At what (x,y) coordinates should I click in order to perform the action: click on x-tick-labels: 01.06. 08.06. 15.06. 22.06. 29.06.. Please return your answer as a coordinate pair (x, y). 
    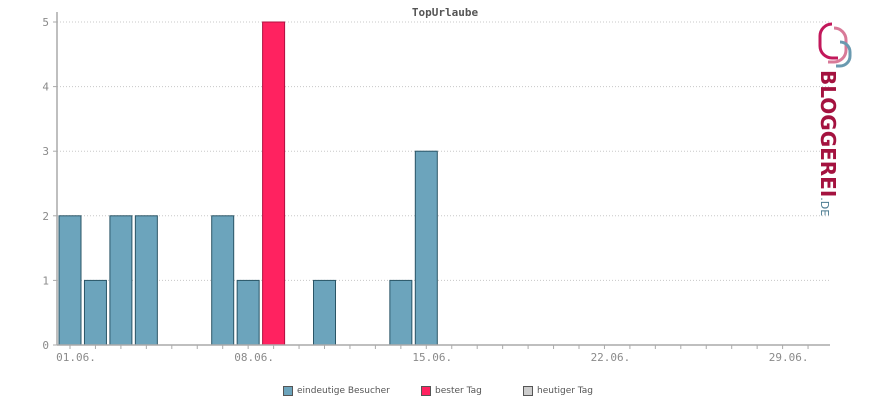
    Looking at the image, I should click on (432, 357).